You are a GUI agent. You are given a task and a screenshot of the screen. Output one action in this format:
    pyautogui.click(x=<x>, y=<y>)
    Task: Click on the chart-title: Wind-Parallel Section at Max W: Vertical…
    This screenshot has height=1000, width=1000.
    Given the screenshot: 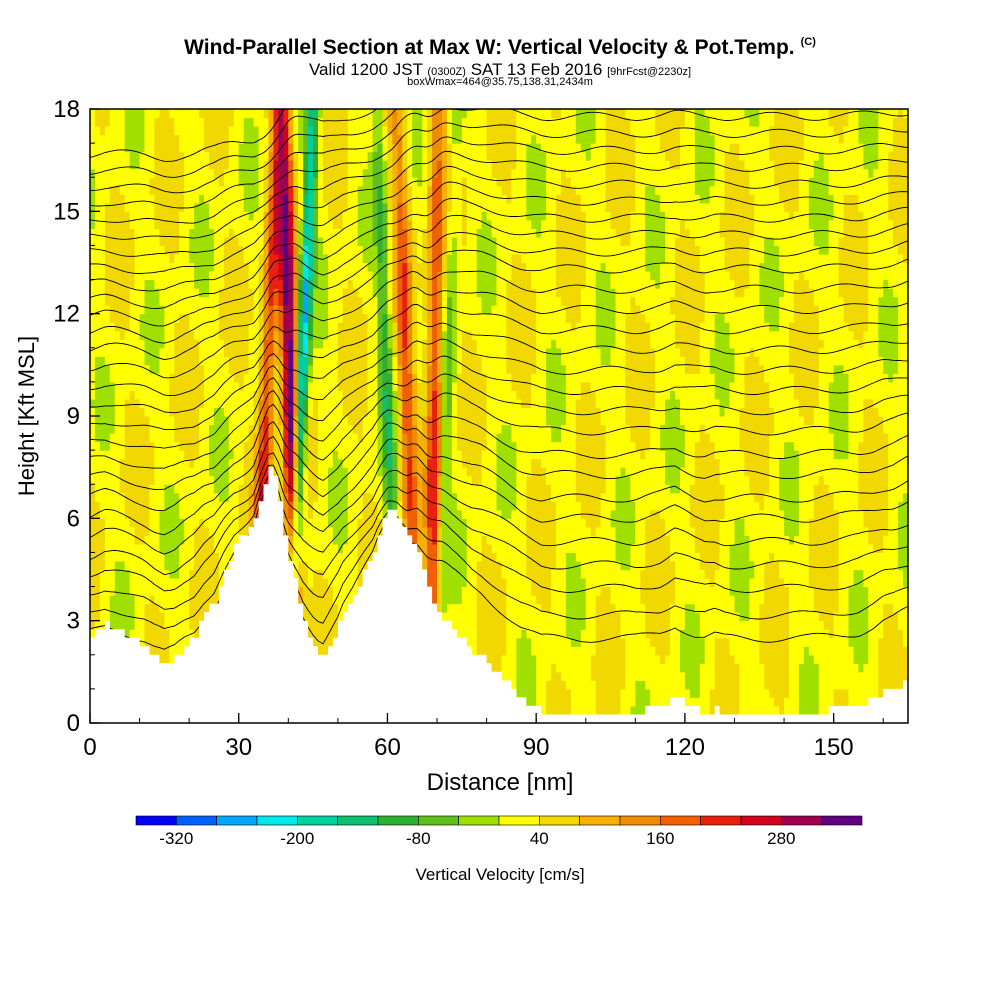 What is the action you would take?
    pyautogui.click(x=500, y=47)
    